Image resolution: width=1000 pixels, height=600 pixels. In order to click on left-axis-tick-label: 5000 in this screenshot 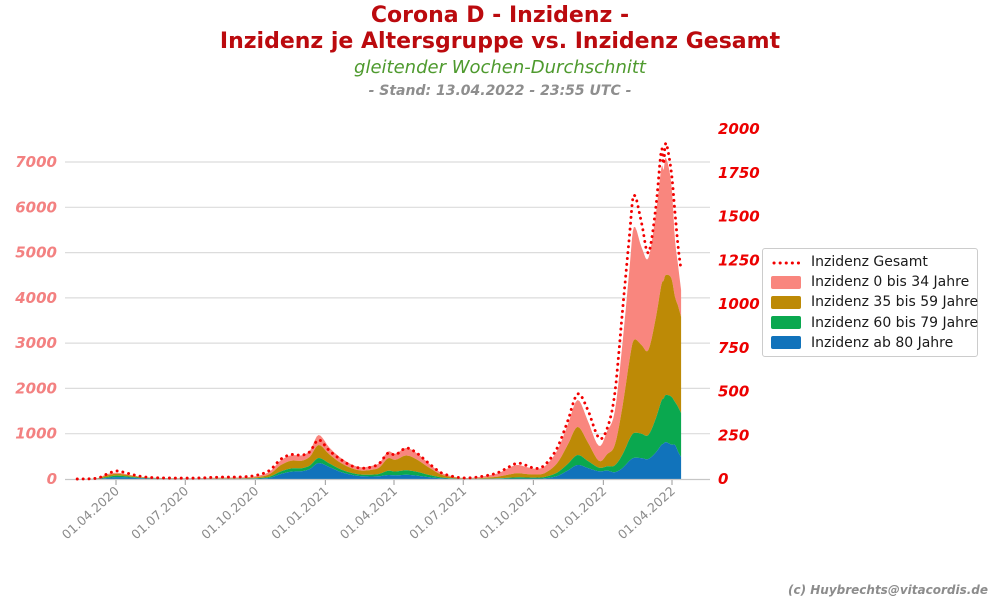, I will do `click(36, 253)`.